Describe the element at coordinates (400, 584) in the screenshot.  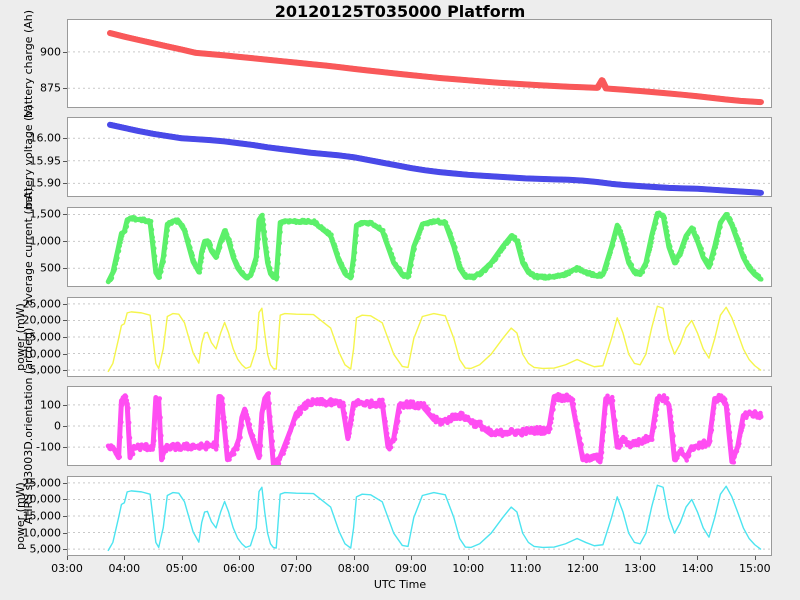
I see `x-axis-label: UTC Time` at that location.